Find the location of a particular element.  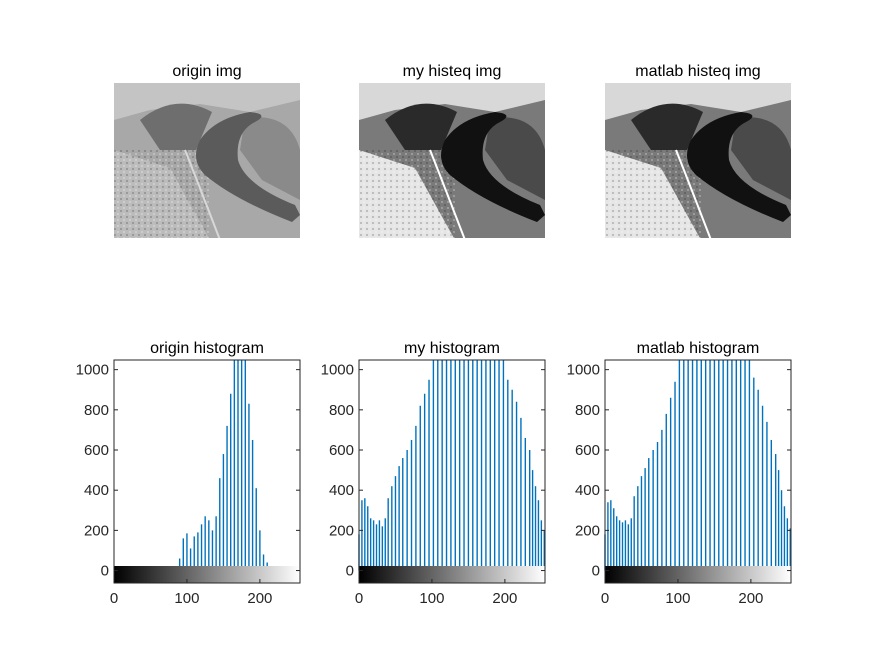

image-title: matlab histeq img is located at coordinates (697, 71).